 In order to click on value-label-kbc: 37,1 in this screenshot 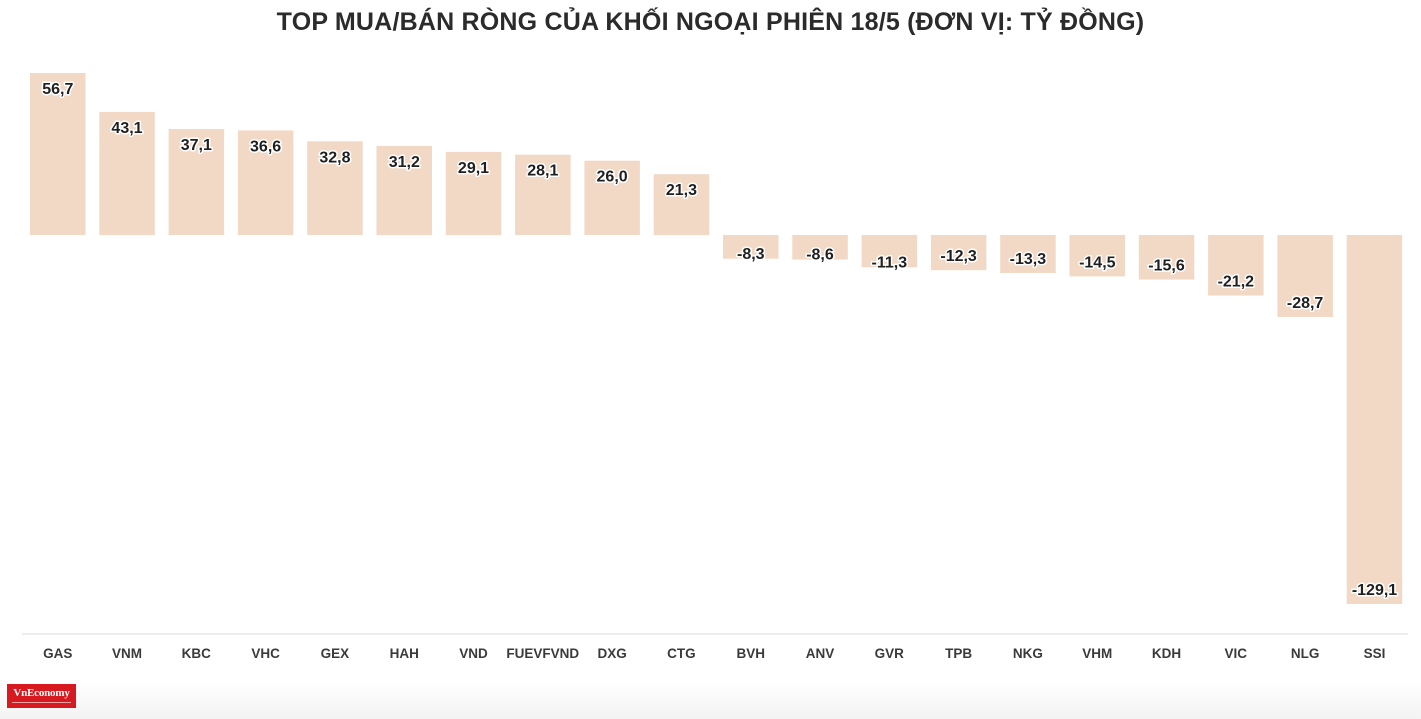, I will do `click(196, 145)`.